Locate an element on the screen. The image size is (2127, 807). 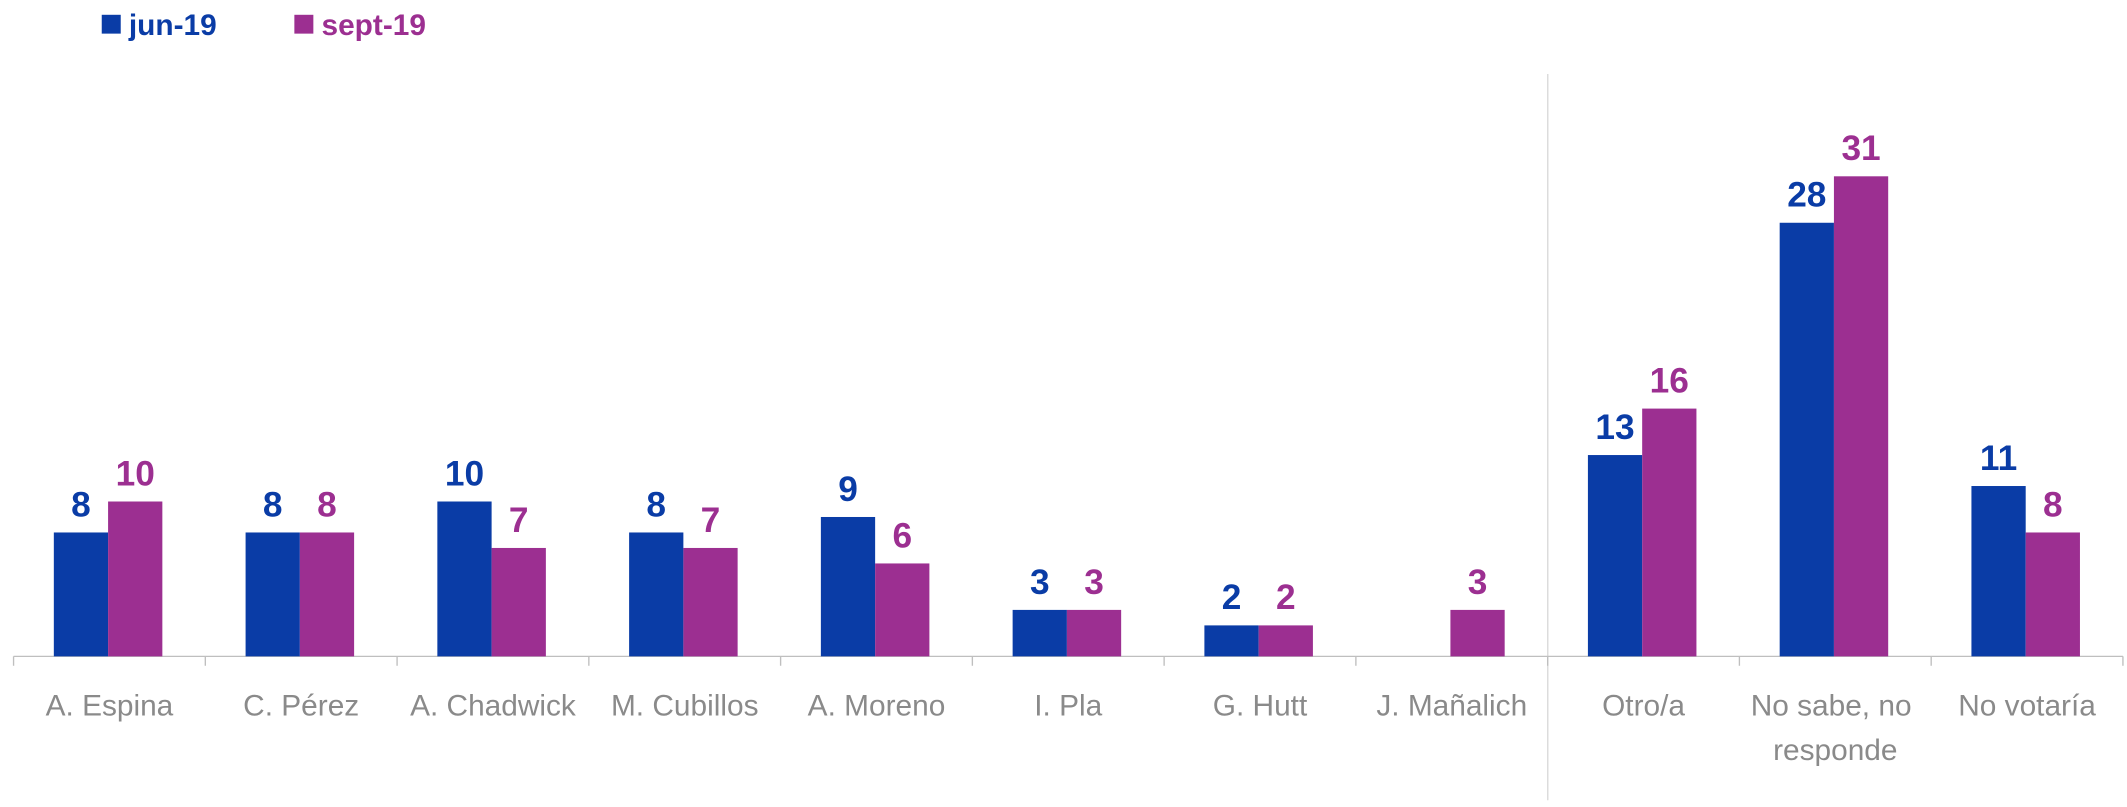
x-tick-label: A. Espina is located at coordinates (110, 706).